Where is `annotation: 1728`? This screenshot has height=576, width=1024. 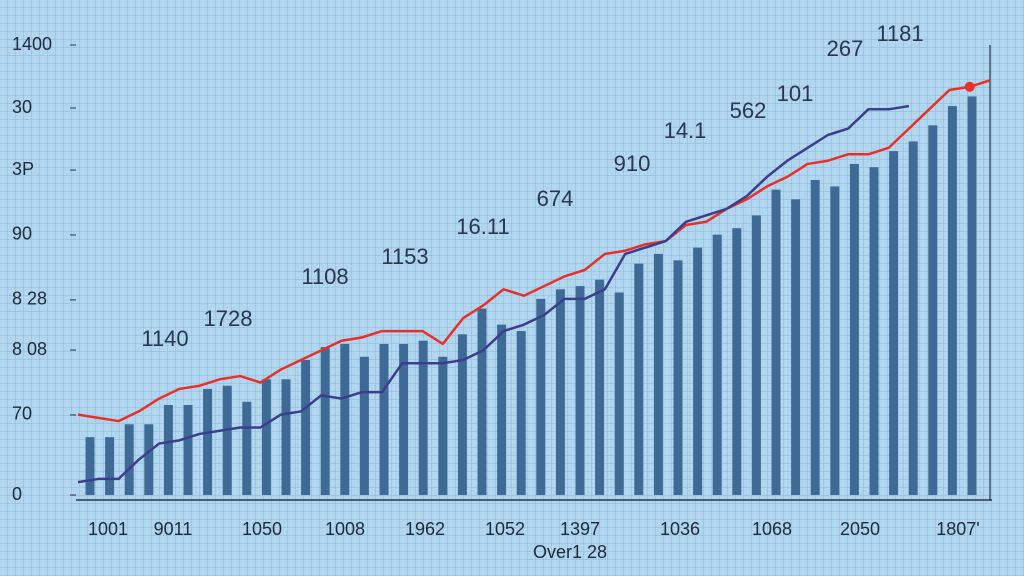 annotation: 1728 is located at coordinates (228, 318).